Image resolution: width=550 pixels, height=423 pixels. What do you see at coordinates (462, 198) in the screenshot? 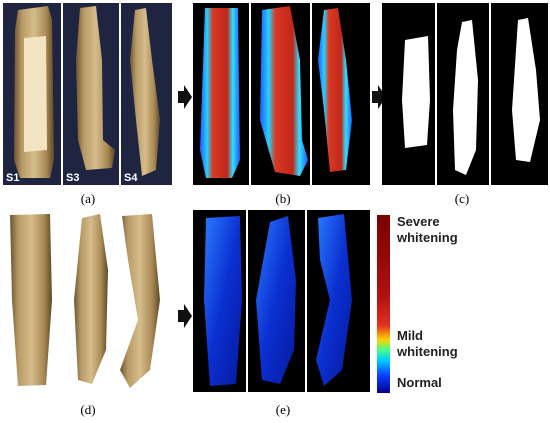
I see `caption: (c)` at bounding box center [462, 198].